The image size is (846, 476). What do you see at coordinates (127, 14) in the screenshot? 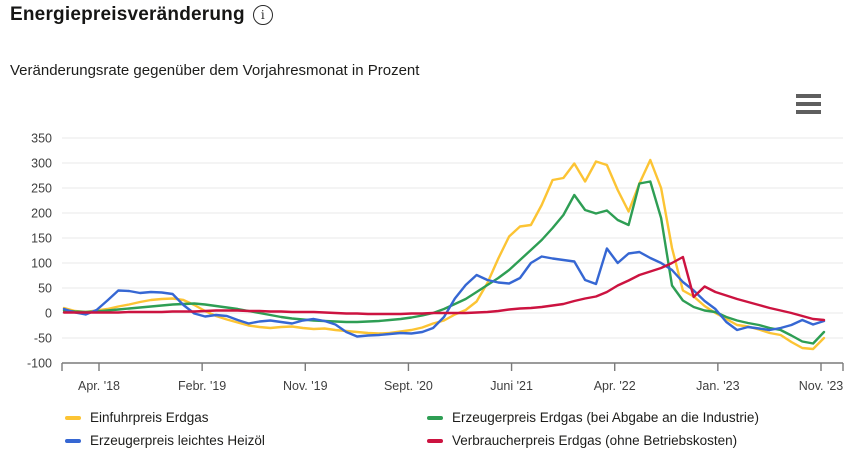
I see `page-title: Energiepreisveränderung` at bounding box center [127, 14].